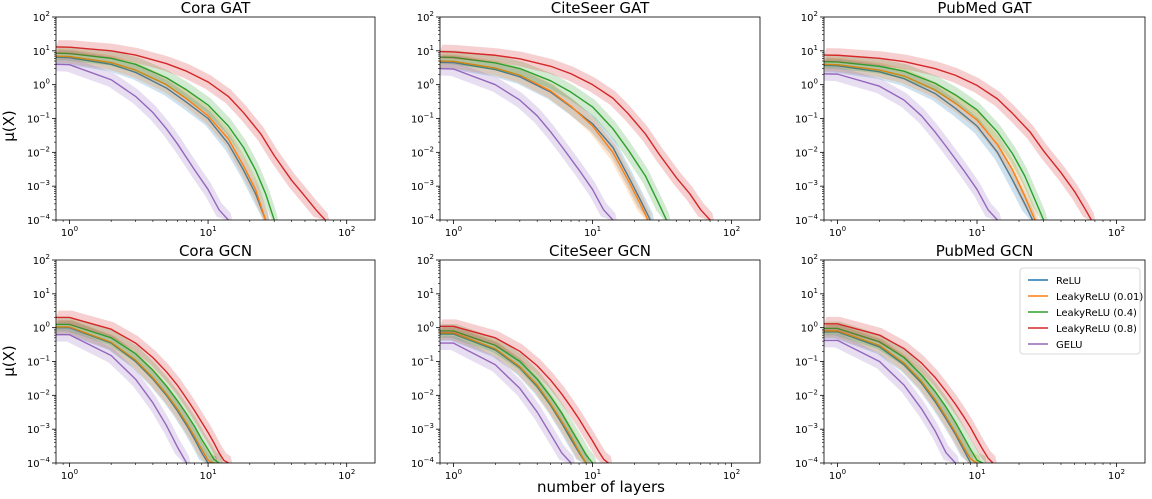  Describe the element at coordinates (985, 251) in the screenshot. I see `panel-title: PubMed GCN` at that location.